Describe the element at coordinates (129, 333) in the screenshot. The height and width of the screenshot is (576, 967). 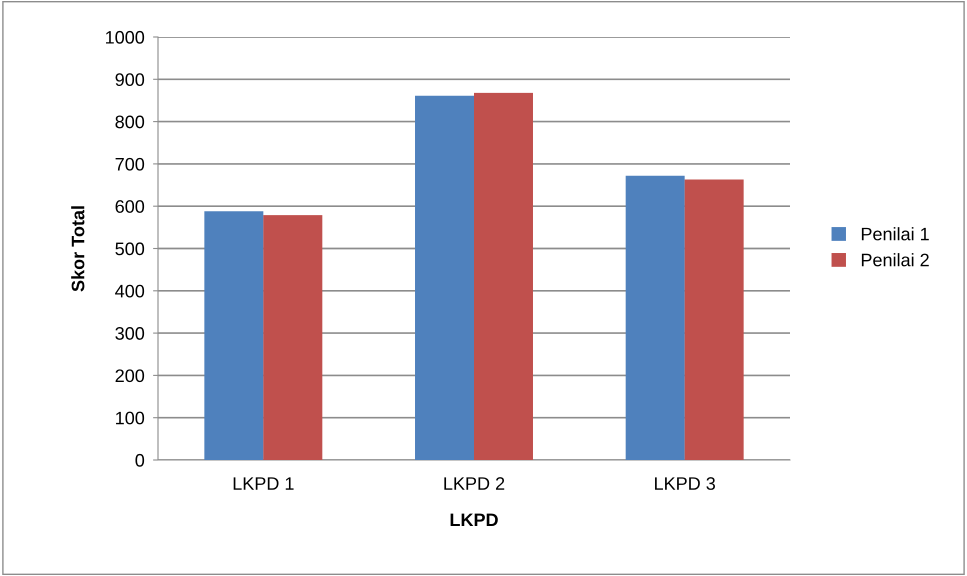
I see `y-tick-label: 300` at that location.